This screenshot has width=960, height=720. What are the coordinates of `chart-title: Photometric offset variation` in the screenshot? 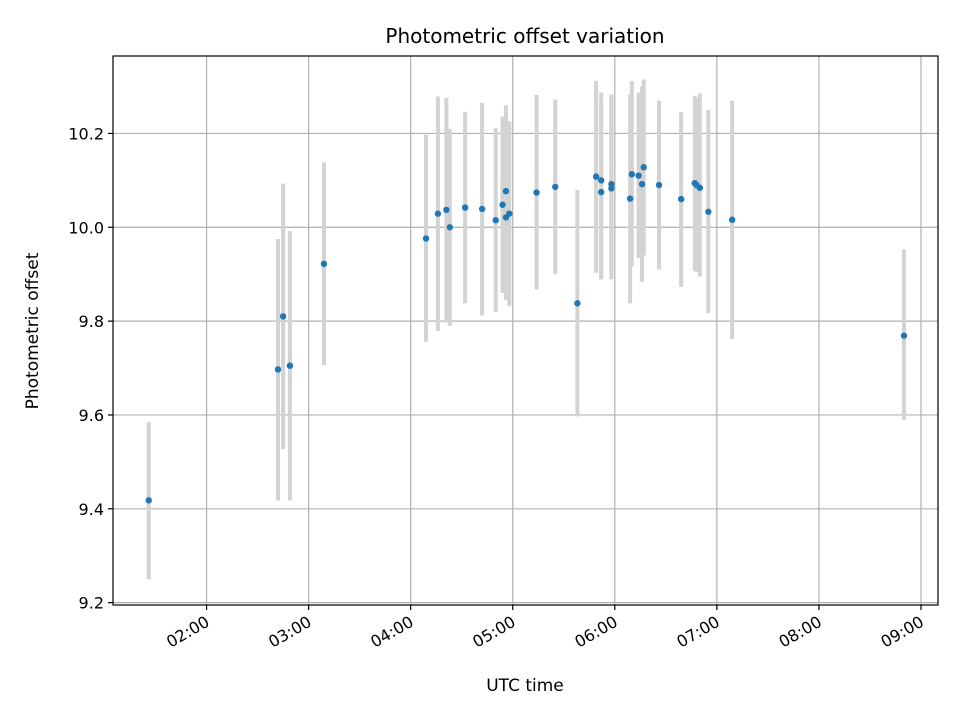 It's located at (524, 36).